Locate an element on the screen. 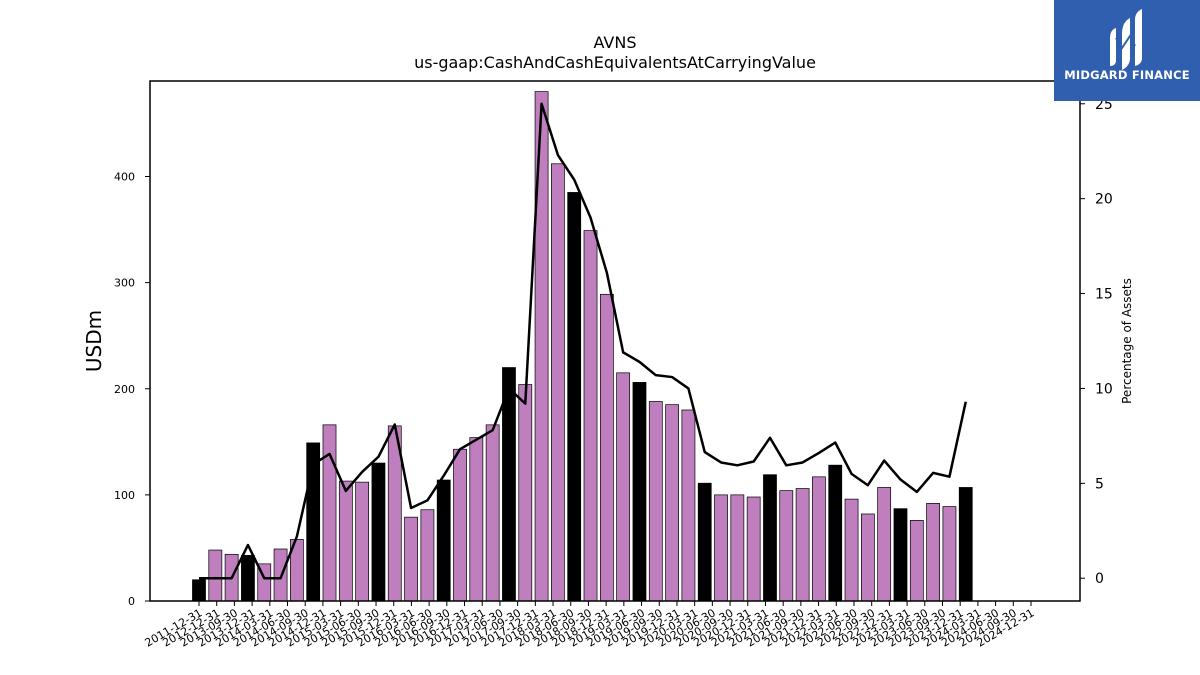  y-left-tick-label: 200 is located at coordinates (124, 389).